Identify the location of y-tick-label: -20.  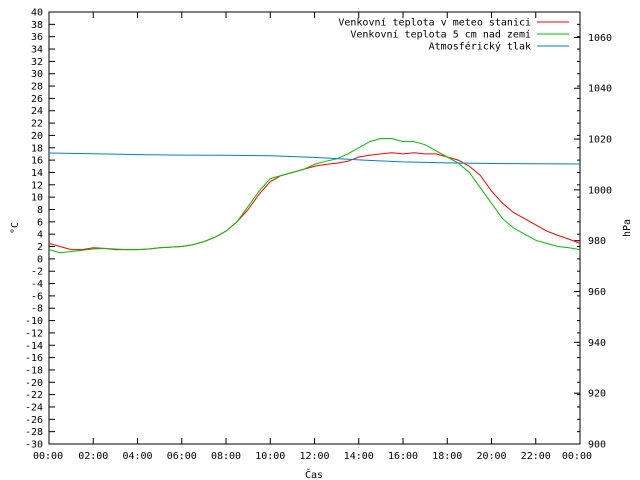
(34, 383).